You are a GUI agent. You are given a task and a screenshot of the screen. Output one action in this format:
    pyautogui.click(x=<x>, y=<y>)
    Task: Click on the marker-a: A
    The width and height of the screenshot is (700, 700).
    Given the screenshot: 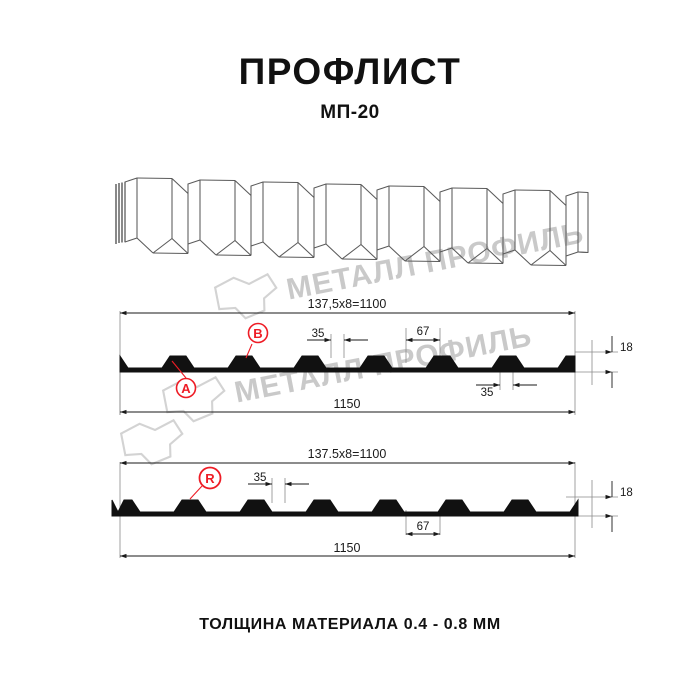 What is the action you would take?
    pyautogui.click(x=184, y=379)
    